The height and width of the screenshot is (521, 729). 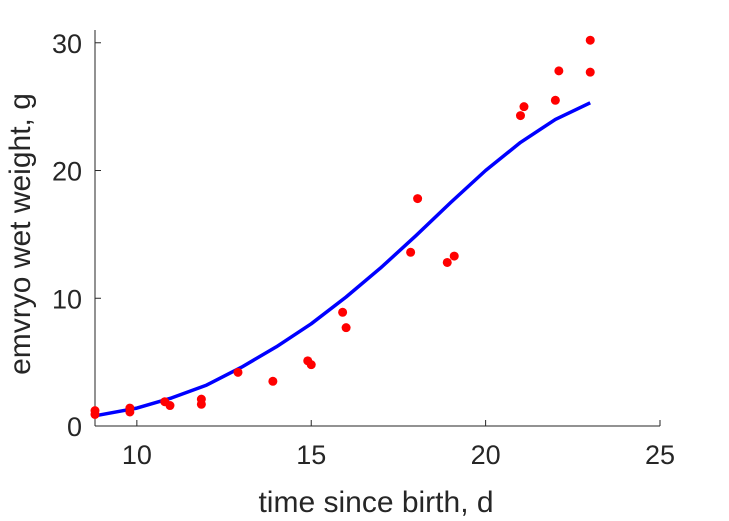 What do you see at coordinates (74, 427) in the screenshot?
I see `y-tick-label: 0` at bounding box center [74, 427].